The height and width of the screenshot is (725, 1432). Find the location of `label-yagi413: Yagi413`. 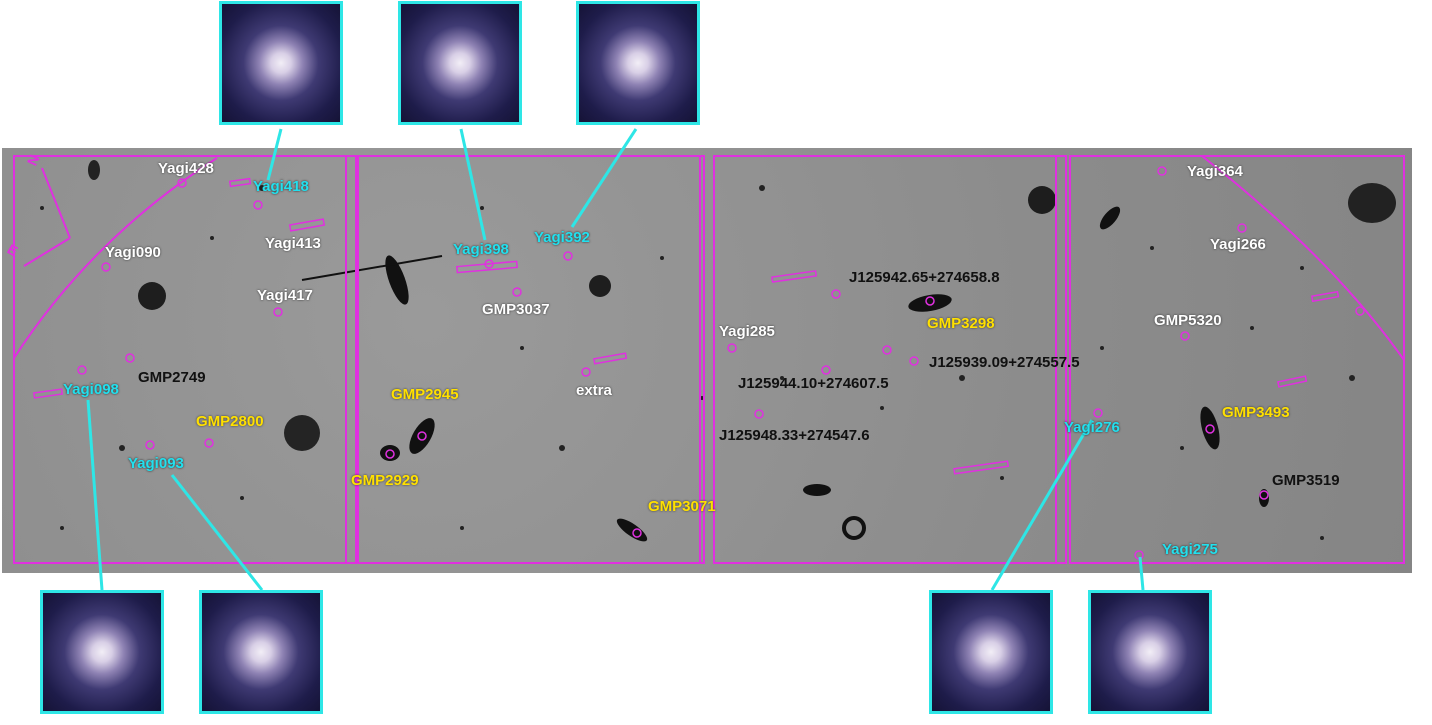

label-yagi413: Yagi413 is located at coordinates (293, 243).